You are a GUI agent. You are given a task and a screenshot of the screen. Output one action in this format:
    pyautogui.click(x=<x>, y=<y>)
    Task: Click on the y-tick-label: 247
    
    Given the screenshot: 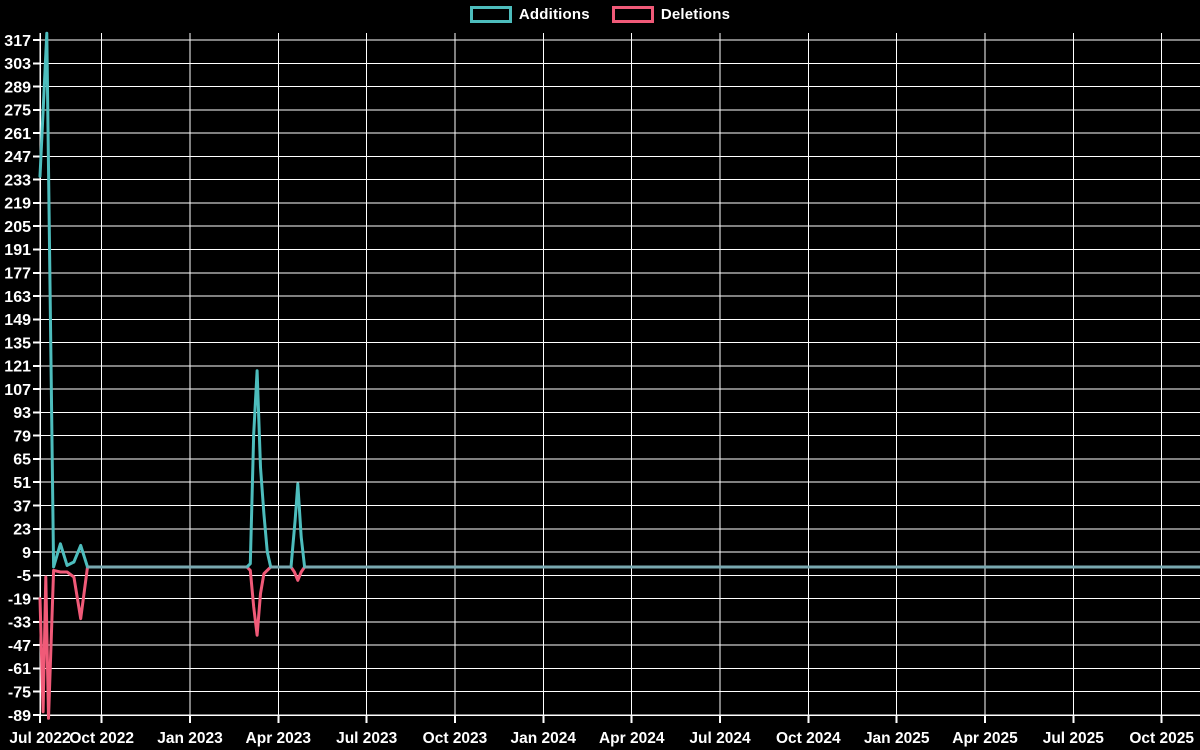 What is the action you would take?
    pyautogui.click(x=17, y=157)
    